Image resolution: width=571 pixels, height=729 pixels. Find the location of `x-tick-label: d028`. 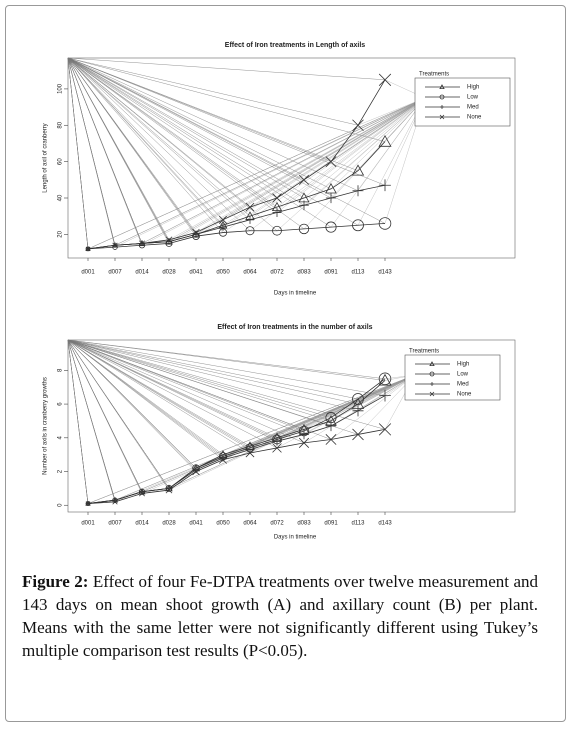

x-tick-label: d028 is located at coordinates (169, 524).